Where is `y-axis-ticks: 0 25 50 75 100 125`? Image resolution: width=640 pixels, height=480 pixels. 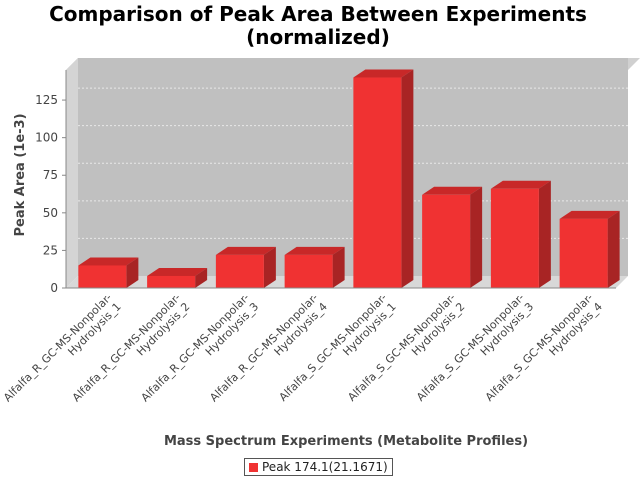 y-axis-ticks: 0 25 50 75 100 125 is located at coordinates (50, 194).